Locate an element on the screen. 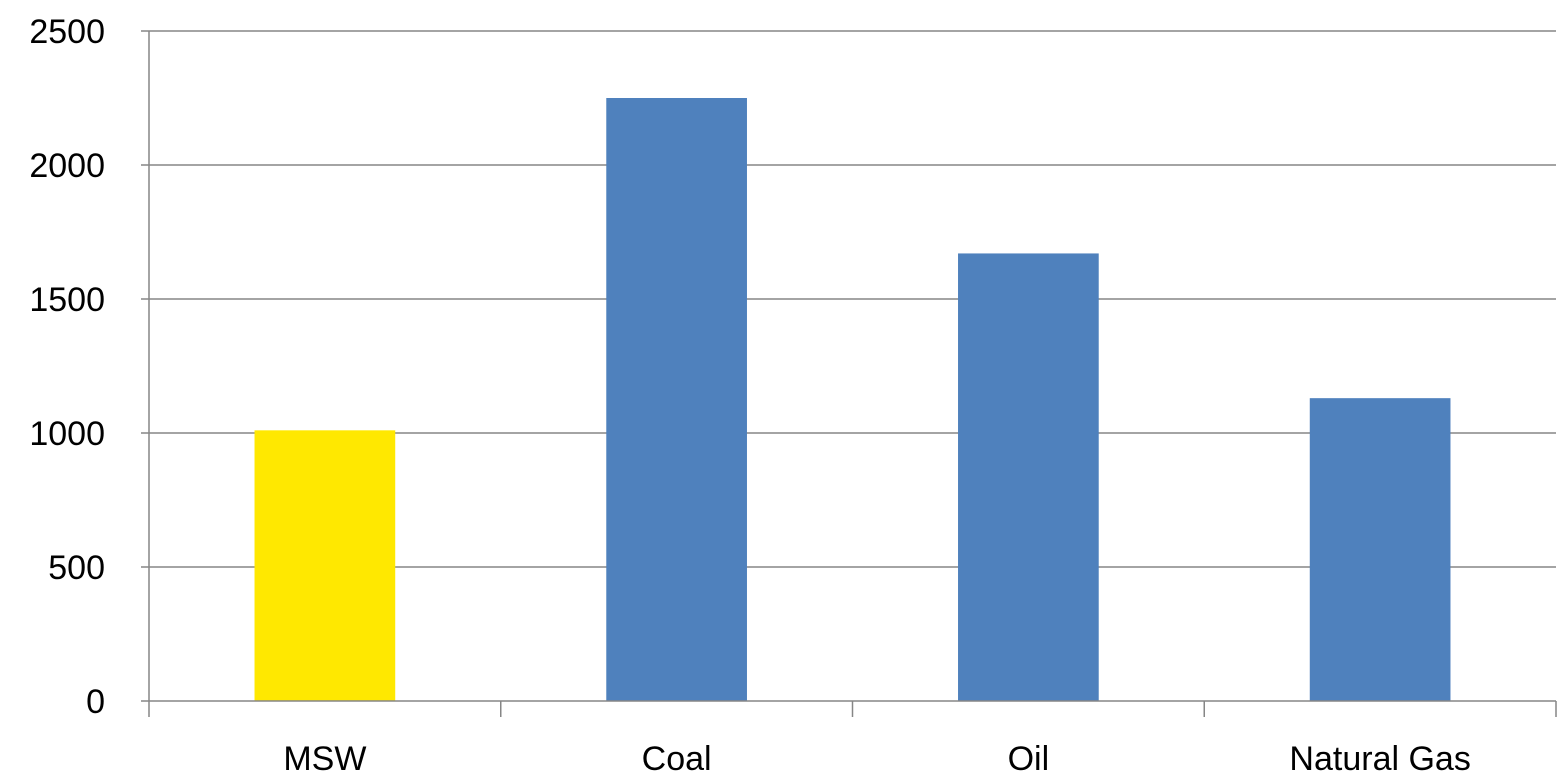 This screenshot has width=1558, height=775. x-tick-label: MSW is located at coordinates (324, 757).